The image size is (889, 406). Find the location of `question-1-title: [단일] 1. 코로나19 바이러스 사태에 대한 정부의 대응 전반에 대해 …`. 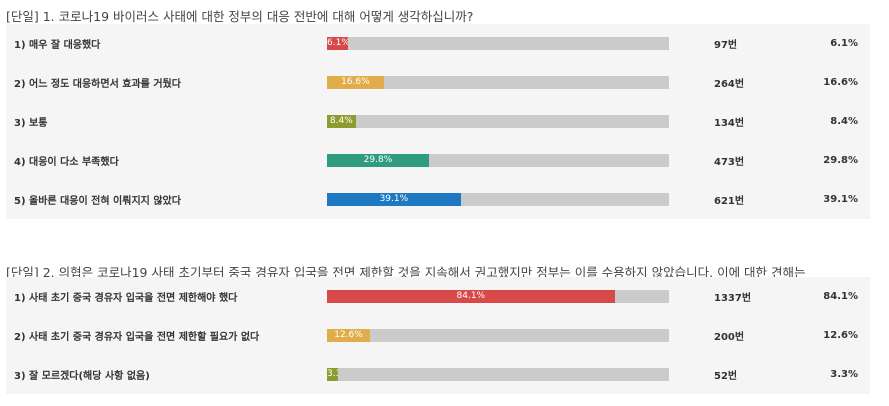

question-1-title: [단일] 1. 코로나19 바이러스 사태에 대한 정부의 대응 전반에 대해 … is located at coordinates (240, 16).